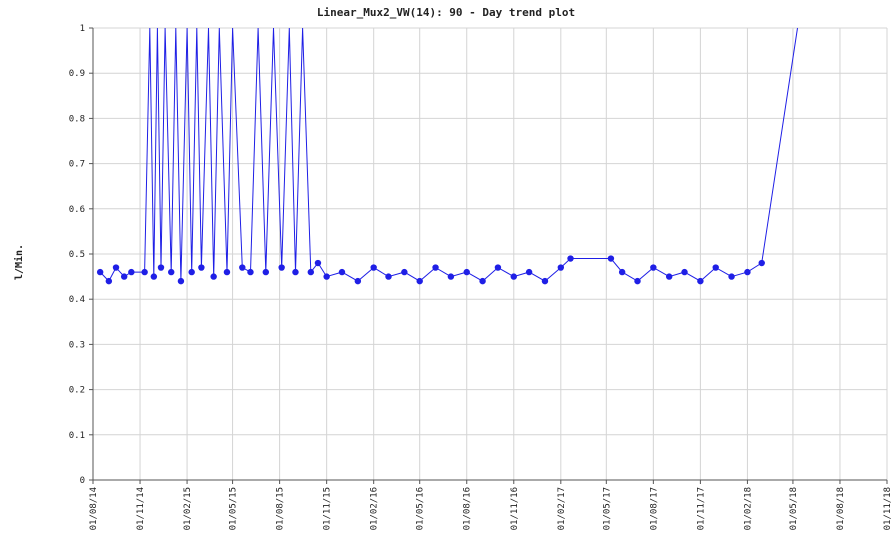  What do you see at coordinates (446, 12) in the screenshot?
I see `chart-title: Linear_Mux2_VW(14): 90 - Day trend plot` at bounding box center [446, 12].